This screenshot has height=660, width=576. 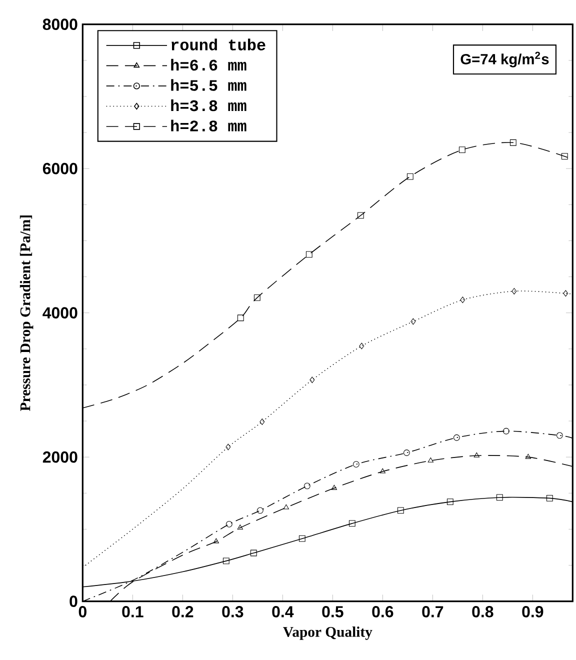 I want to click on legend-label: h=2.8 mm, so click(x=208, y=126).